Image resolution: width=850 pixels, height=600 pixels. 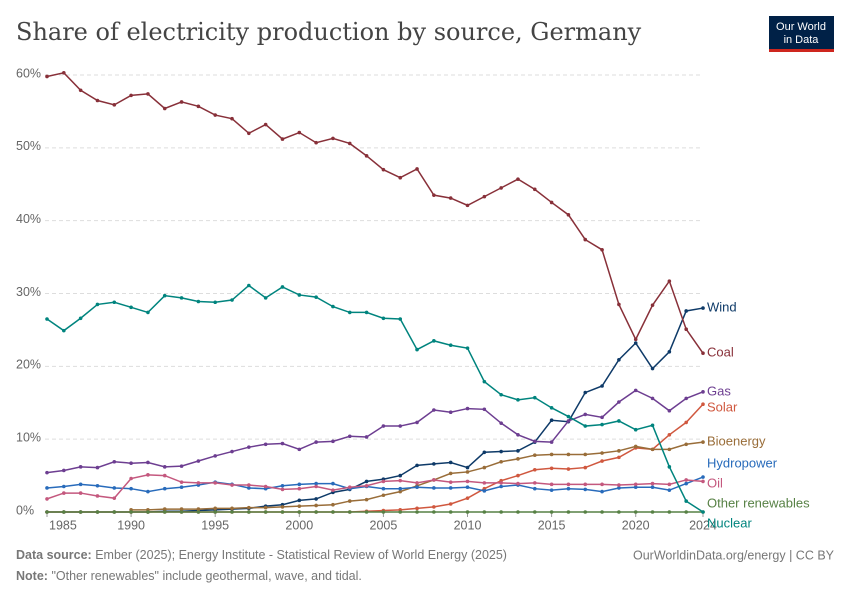 I want to click on logo, so click(x=801, y=34).